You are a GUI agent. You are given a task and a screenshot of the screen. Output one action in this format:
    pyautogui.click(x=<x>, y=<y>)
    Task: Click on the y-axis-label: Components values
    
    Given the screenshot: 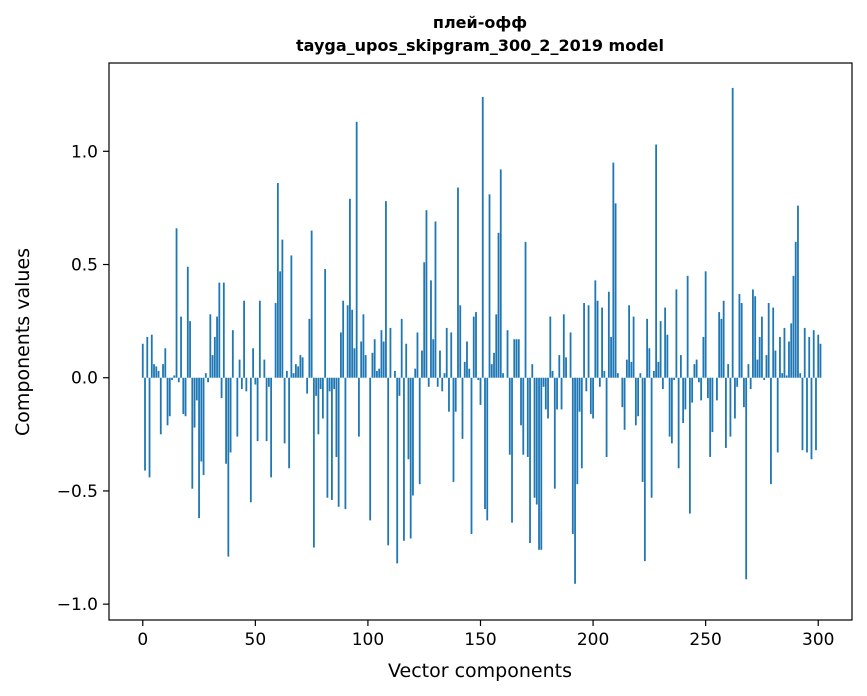 What is the action you would take?
    pyautogui.click(x=23, y=342)
    